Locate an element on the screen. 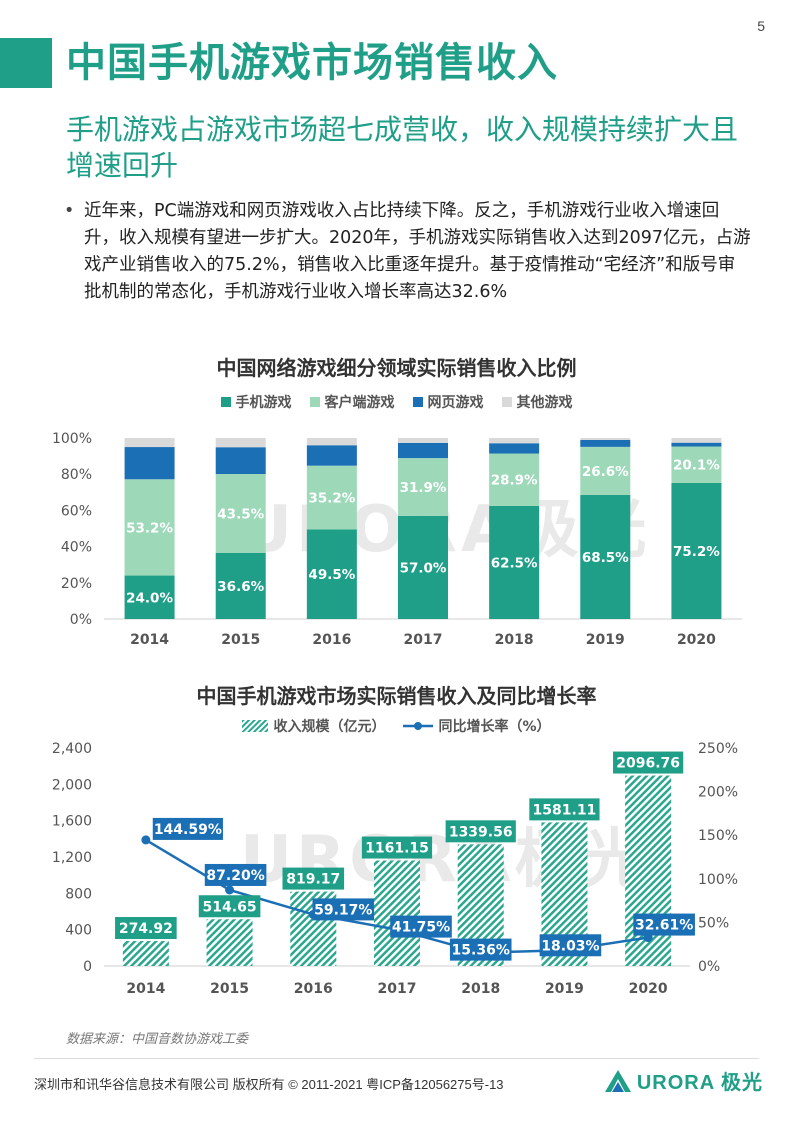  y-left-tick-label: 1,600 is located at coordinates (72, 822).